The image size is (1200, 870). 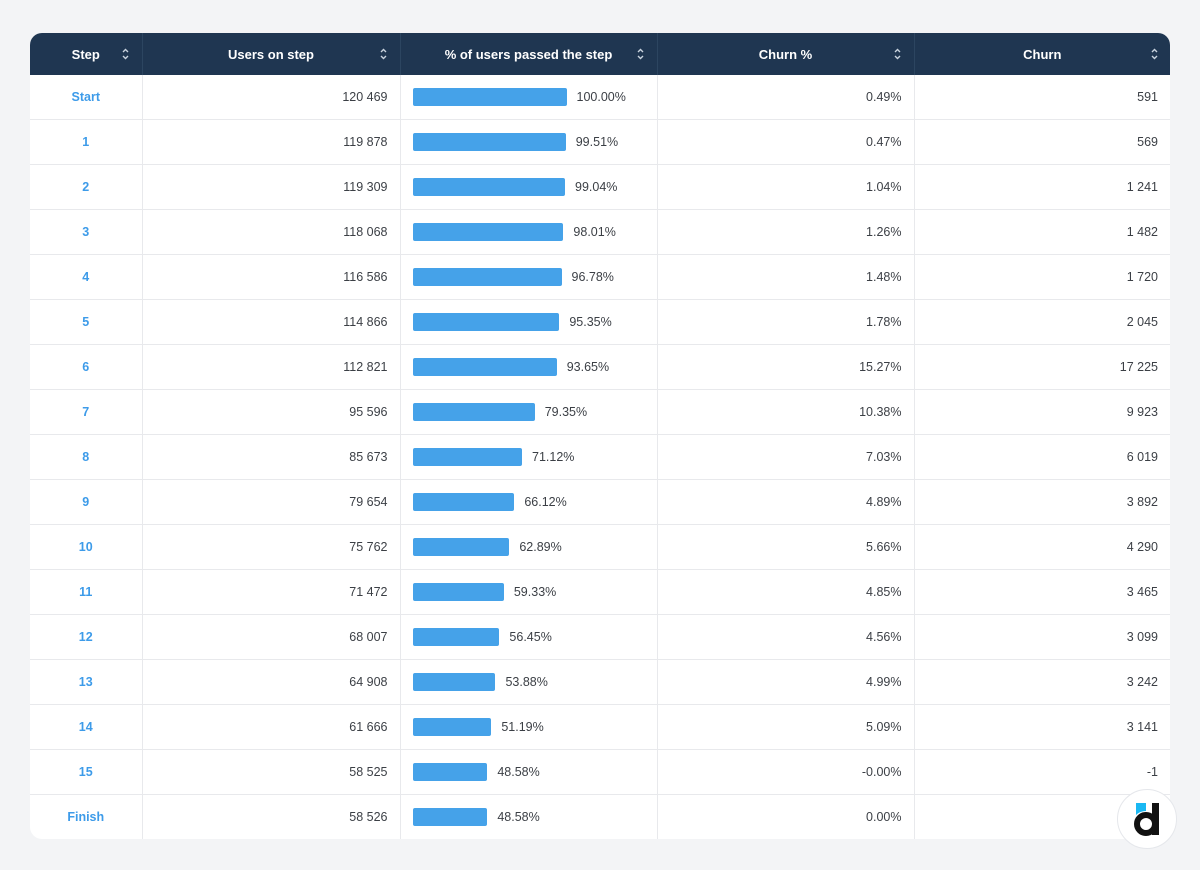 What do you see at coordinates (86, 637) in the screenshot?
I see `step-link: 12` at bounding box center [86, 637].